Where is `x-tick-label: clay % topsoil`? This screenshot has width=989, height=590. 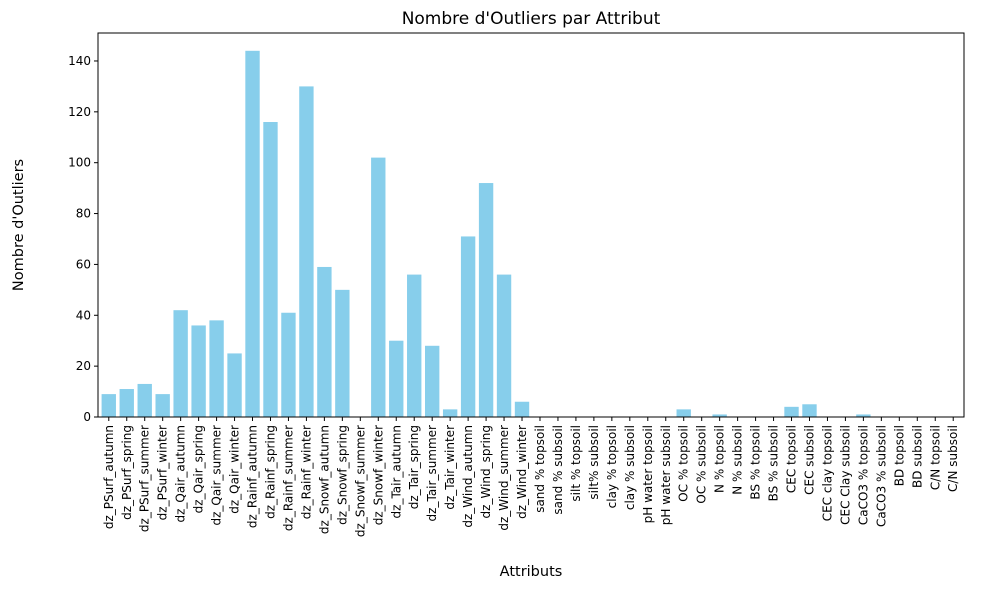
x-tick-label: clay % topsoil is located at coordinates (612, 466).